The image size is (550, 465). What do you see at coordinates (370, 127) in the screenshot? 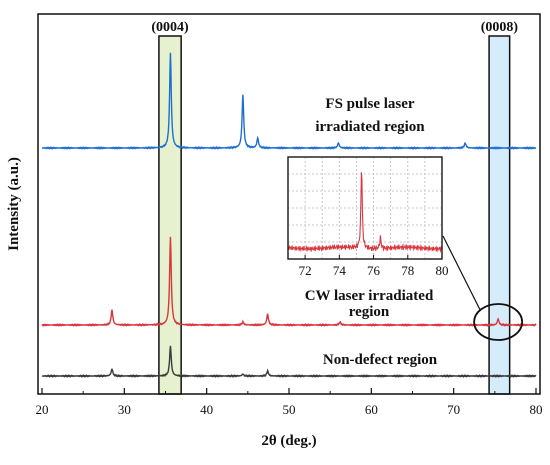
I see `series-label-line: irradiated region` at bounding box center [370, 127].